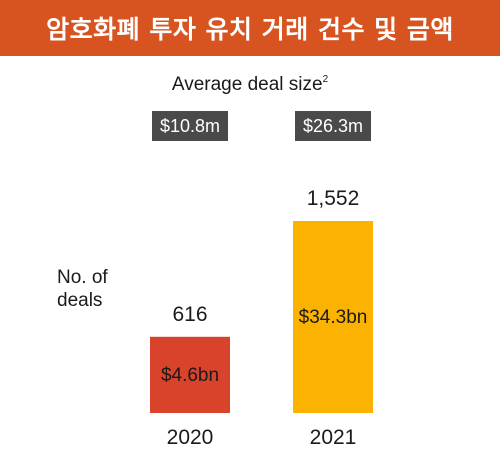 Image resolution: width=500 pixels, height=475 pixels. I want to click on footnote-marker: 2, so click(325, 79).